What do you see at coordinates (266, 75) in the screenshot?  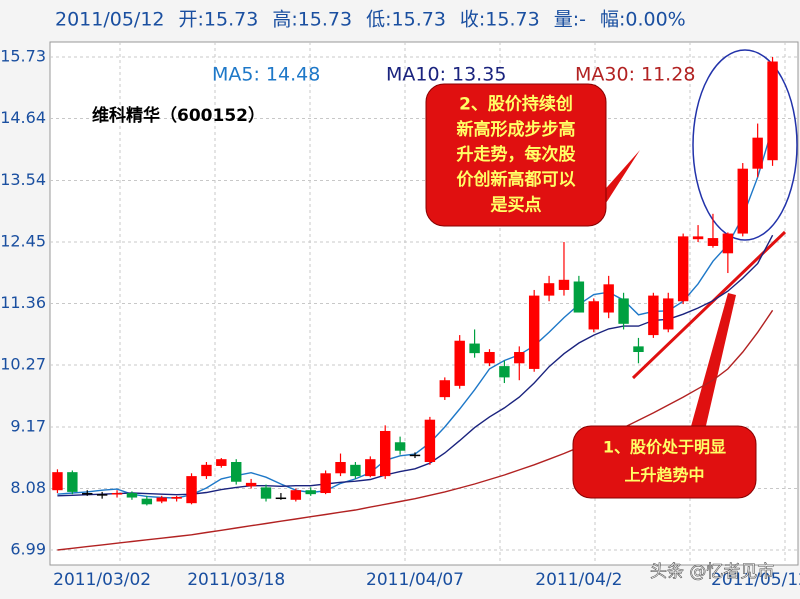 I see `ma-label: MA5: 14.48` at bounding box center [266, 75].